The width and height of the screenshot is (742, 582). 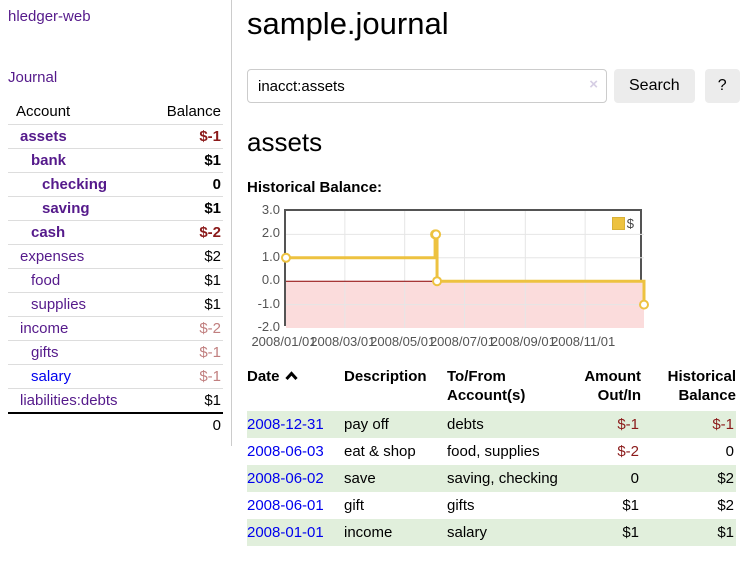 I want to click on transaction-date-link: 2008-12-31, so click(x=285, y=424).